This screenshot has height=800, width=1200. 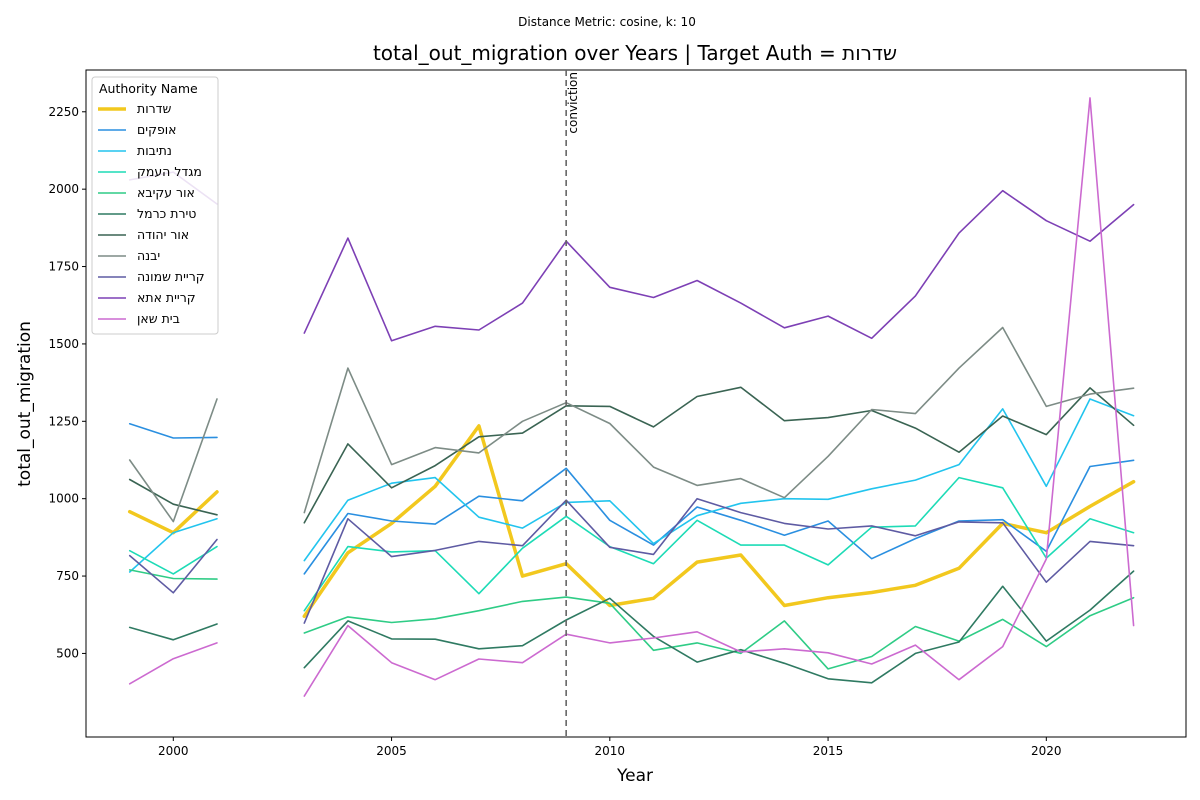 I want to click on x-tick-label: 2000, so click(x=173, y=751).